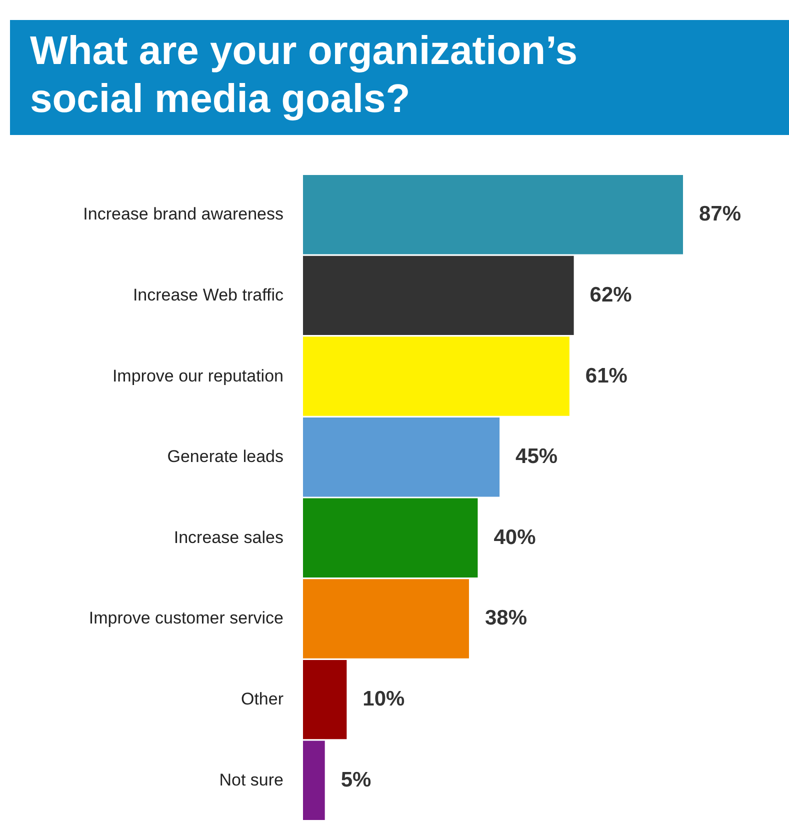  Describe the element at coordinates (262, 699) in the screenshot. I see `y-tick-label: Other` at that location.